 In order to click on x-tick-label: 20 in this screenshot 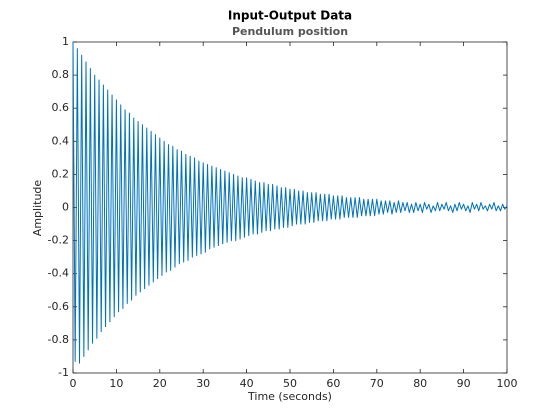, I will do `click(160, 383)`.